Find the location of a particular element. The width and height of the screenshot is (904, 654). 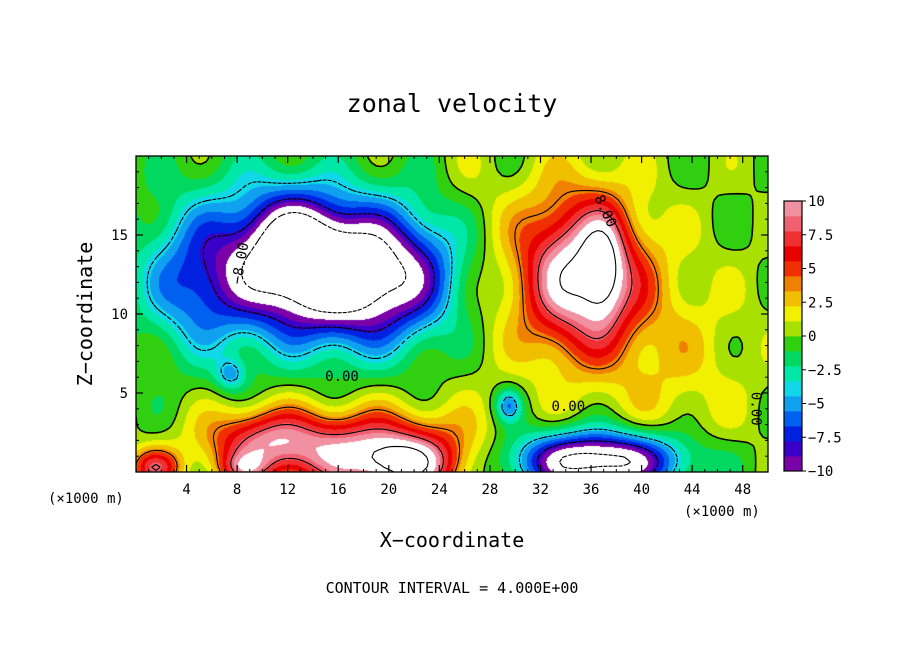

contour-interval-note: CONTOUR INTERVAL = 4.000E+00 is located at coordinates (452, 588).